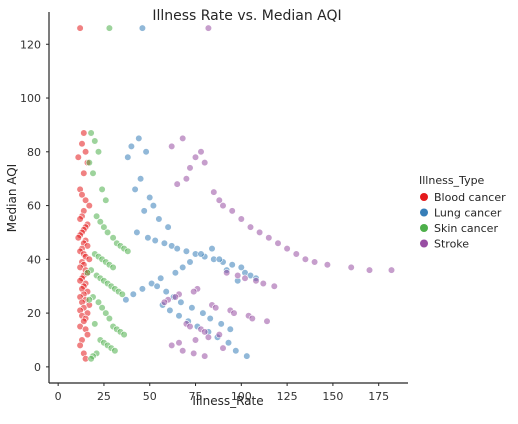 The height and width of the screenshot is (424, 518). Describe the element at coordinates (30, 44) in the screenshot. I see `y-tick-label: 120` at that location.